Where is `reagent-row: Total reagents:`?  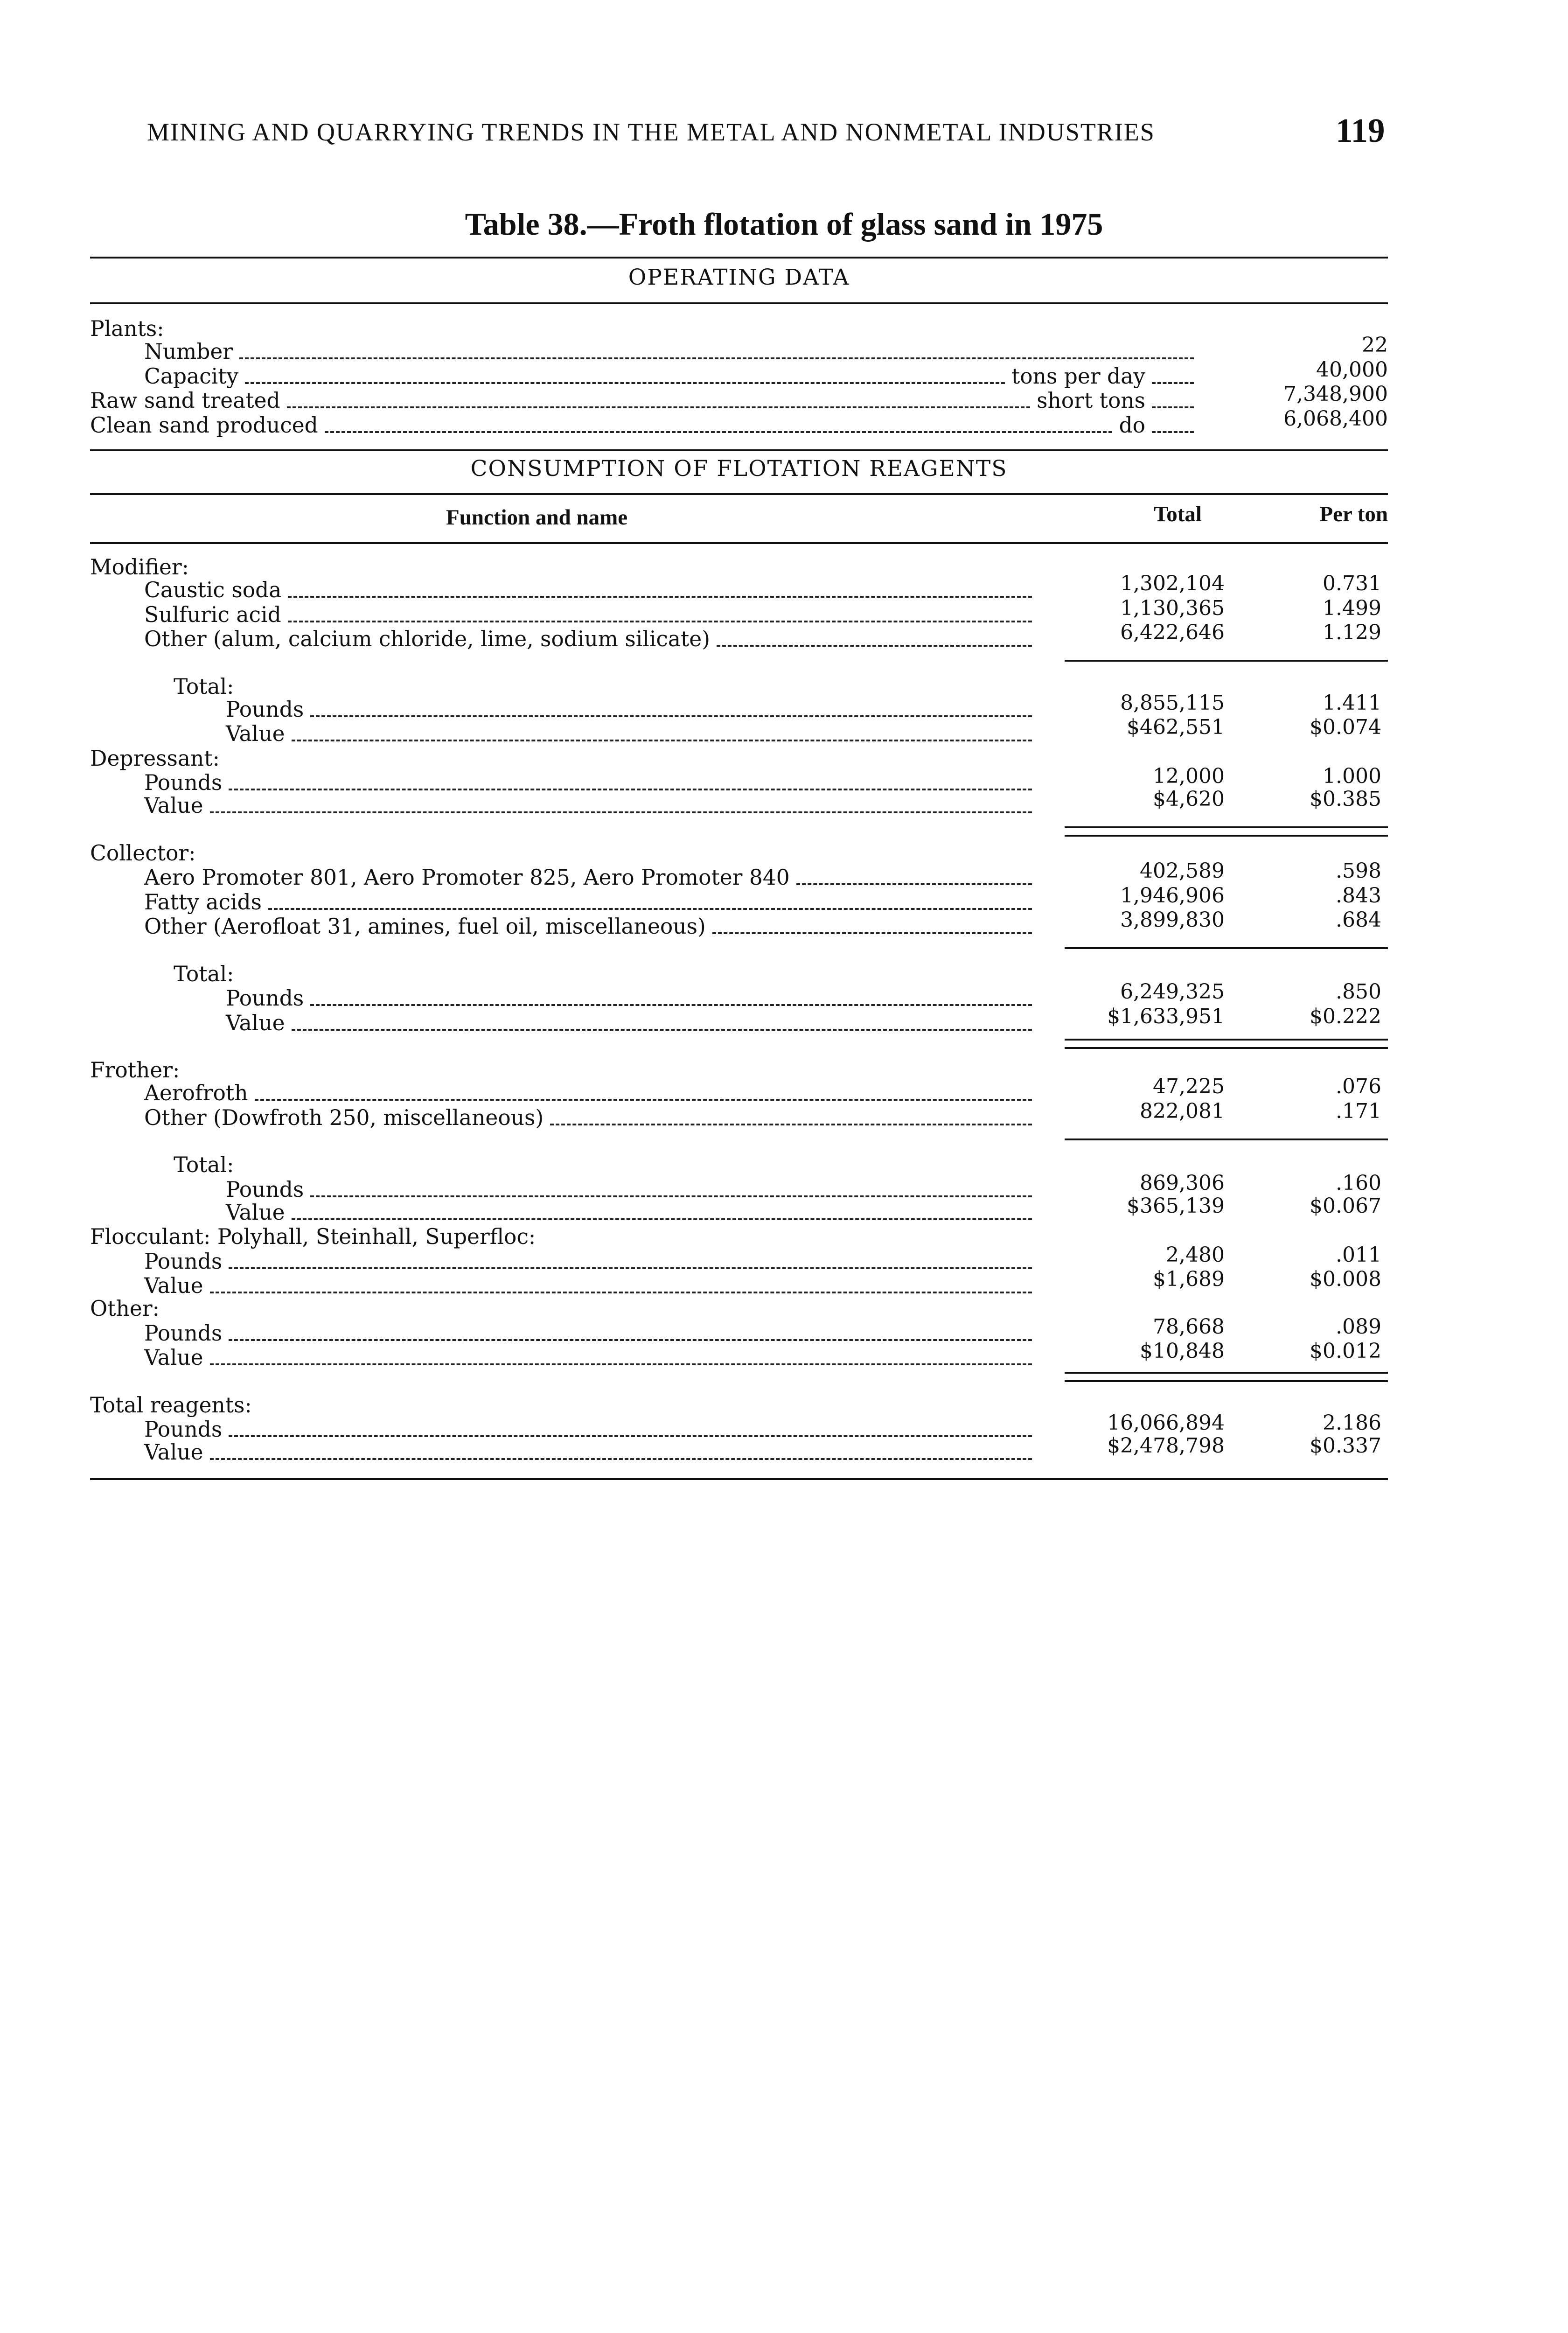 reagent-row: Total reagents: is located at coordinates (564, 1405).